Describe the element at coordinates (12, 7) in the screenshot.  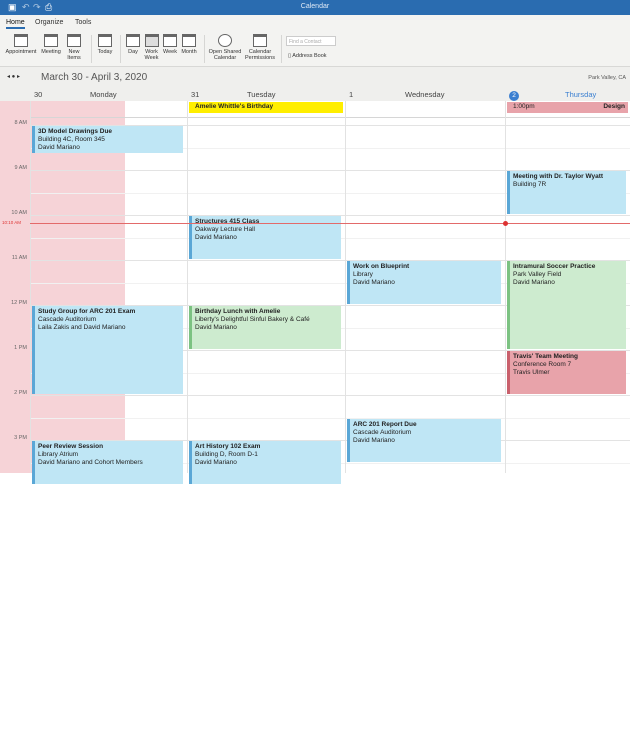
I see `save-icon: ▣` at that location.